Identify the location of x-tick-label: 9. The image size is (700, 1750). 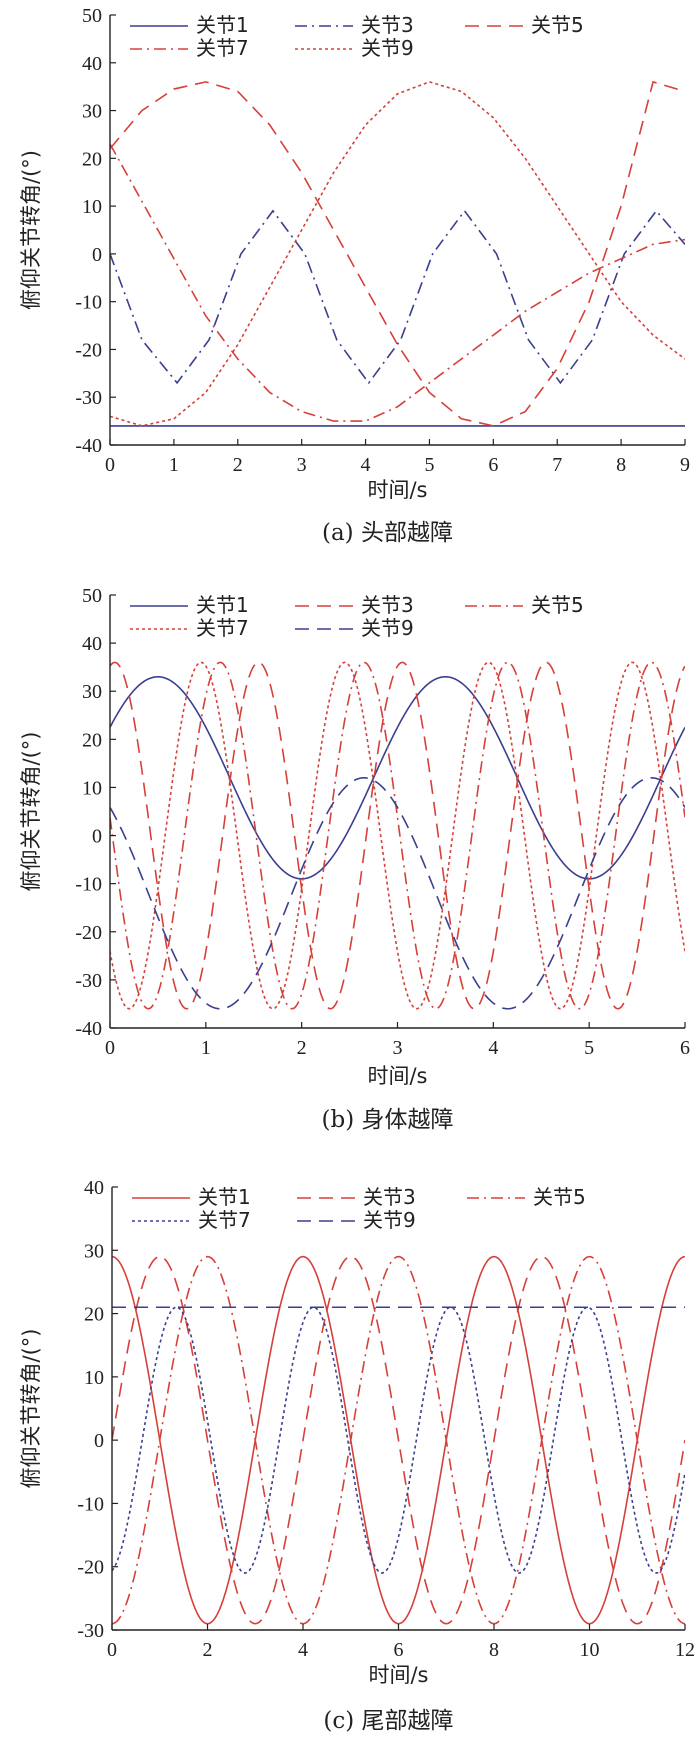
(685, 465).